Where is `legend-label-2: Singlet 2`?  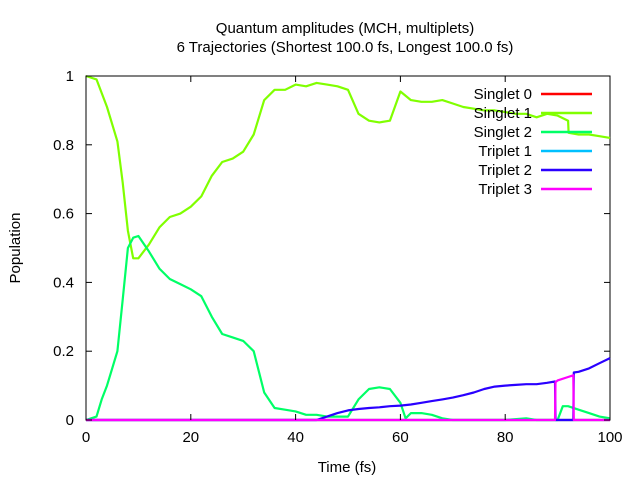
legend-label-2: Singlet 2 is located at coordinates (503, 132).